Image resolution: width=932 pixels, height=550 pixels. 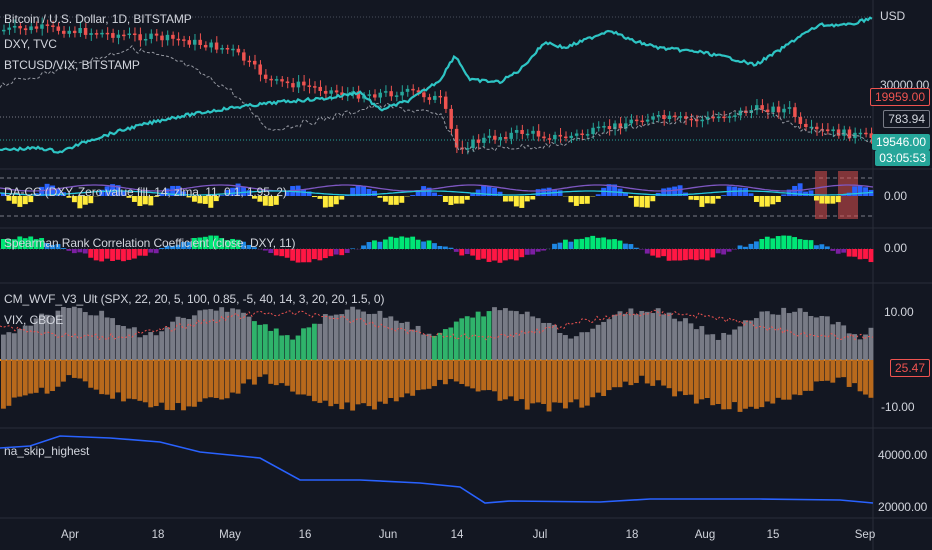 I want to click on price-tag-last: 19546.00, so click(x=900, y=142).